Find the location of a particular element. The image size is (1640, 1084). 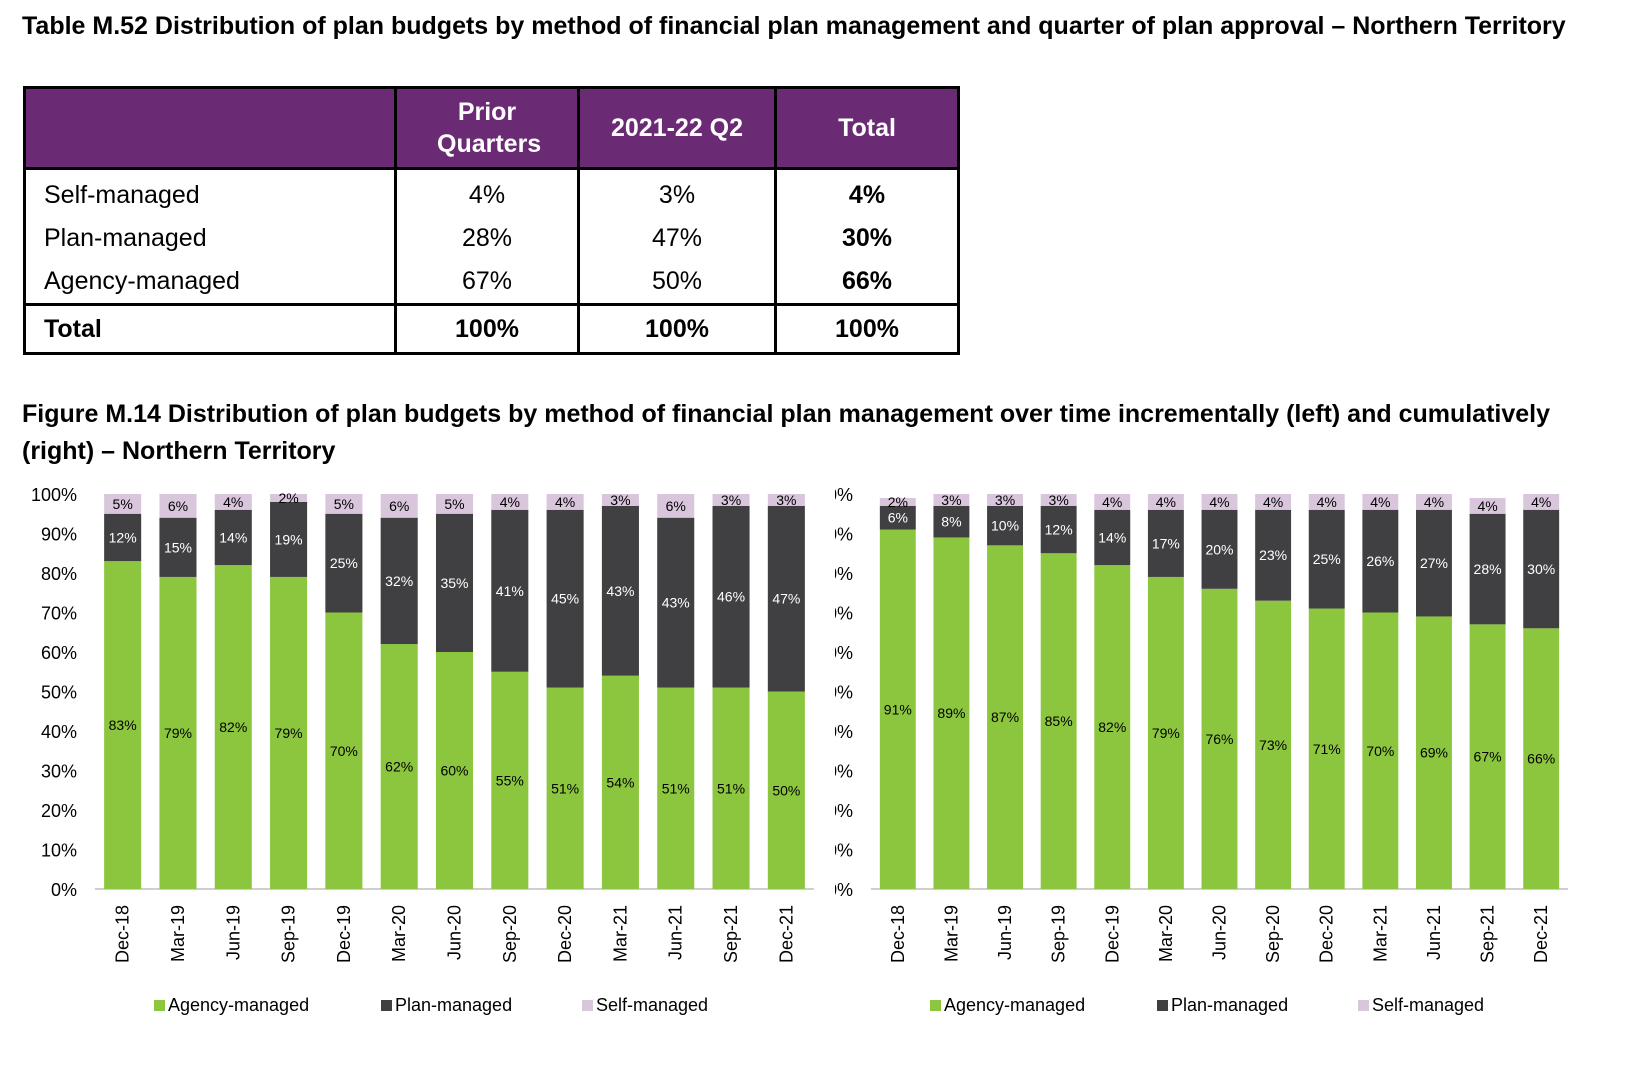

legend-label: Self-managed is located at coordinates (652, 1005).